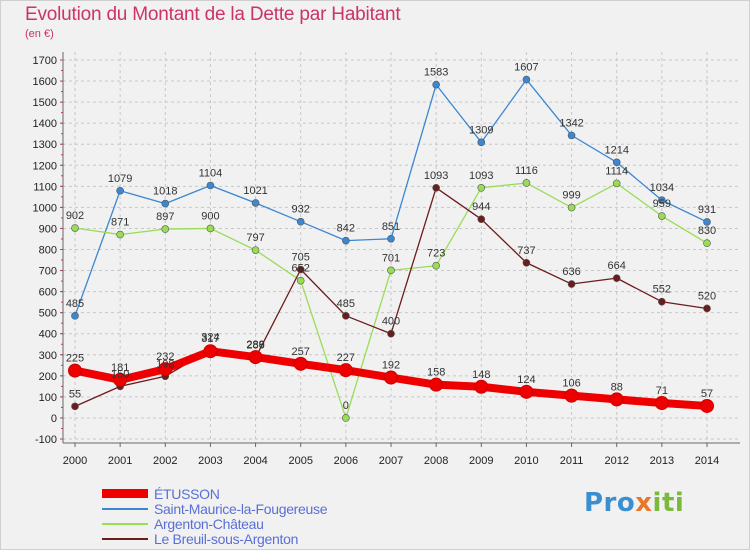  Describe the element at coordinates (46, 440) in the screenshot. I see `y-tick-label: -100` at that location.